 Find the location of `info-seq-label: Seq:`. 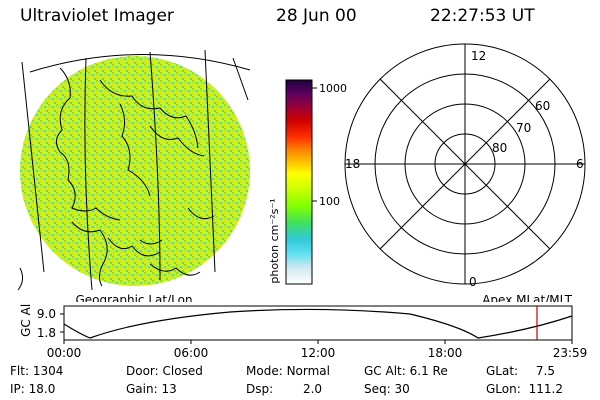

info-seq-label: Seq: is located at coordinates (377, 389).